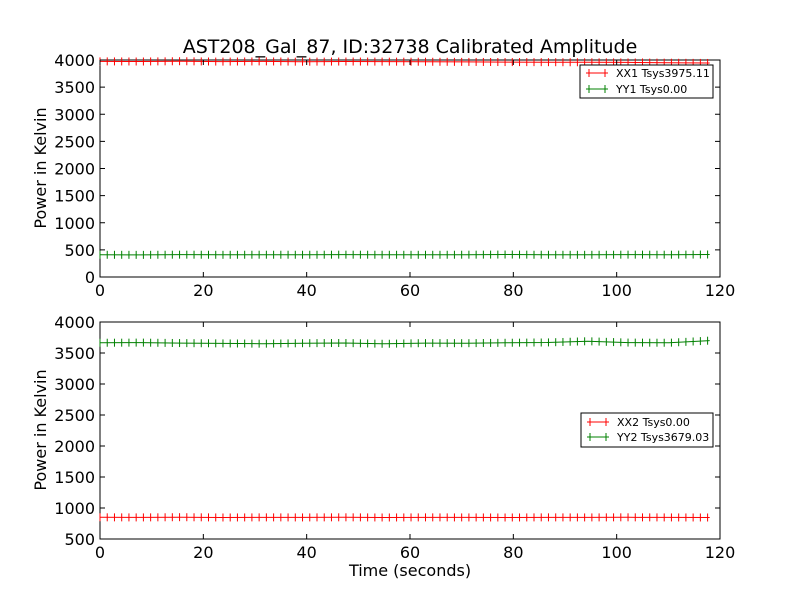 This screenshot has height=600, width=800. What do you see at coordinates (74, 223) in the screenshot?
I see `top-ytick-label: 1000` at bounding box center [74, 223].